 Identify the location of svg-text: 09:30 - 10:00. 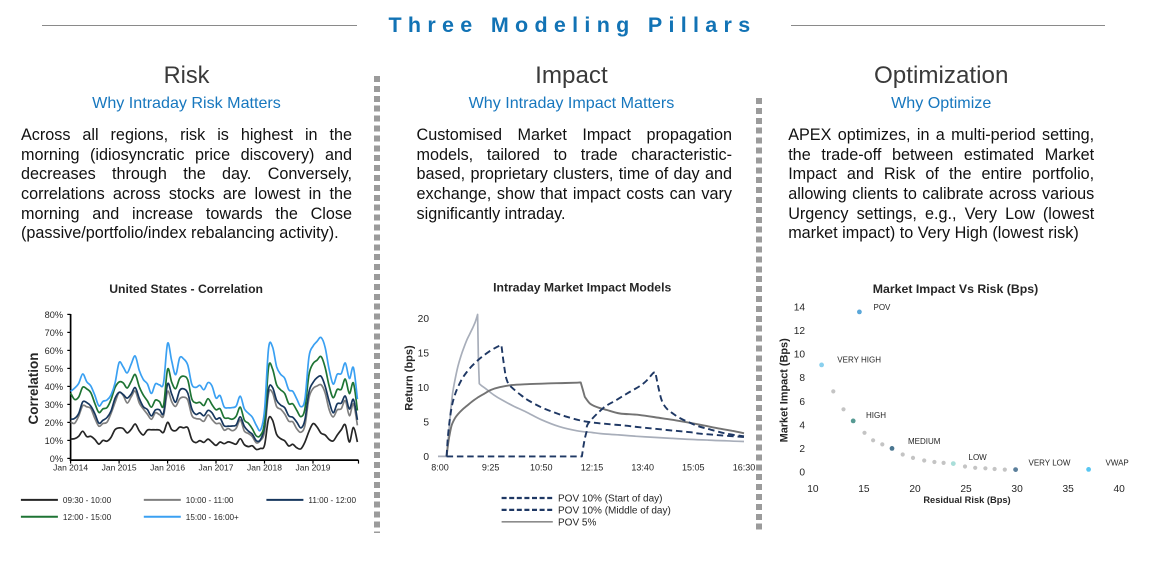
(87, 500).